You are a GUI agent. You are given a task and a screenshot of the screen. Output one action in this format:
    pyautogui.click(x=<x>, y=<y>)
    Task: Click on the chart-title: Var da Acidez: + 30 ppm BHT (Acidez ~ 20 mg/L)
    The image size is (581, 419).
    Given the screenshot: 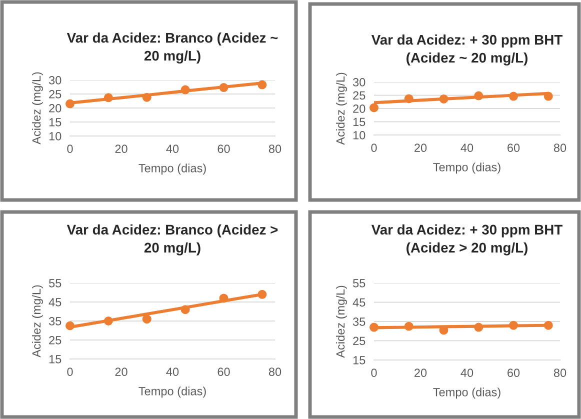 What is the action you would take?
    pyautogui.click(x=466, y=50)
    